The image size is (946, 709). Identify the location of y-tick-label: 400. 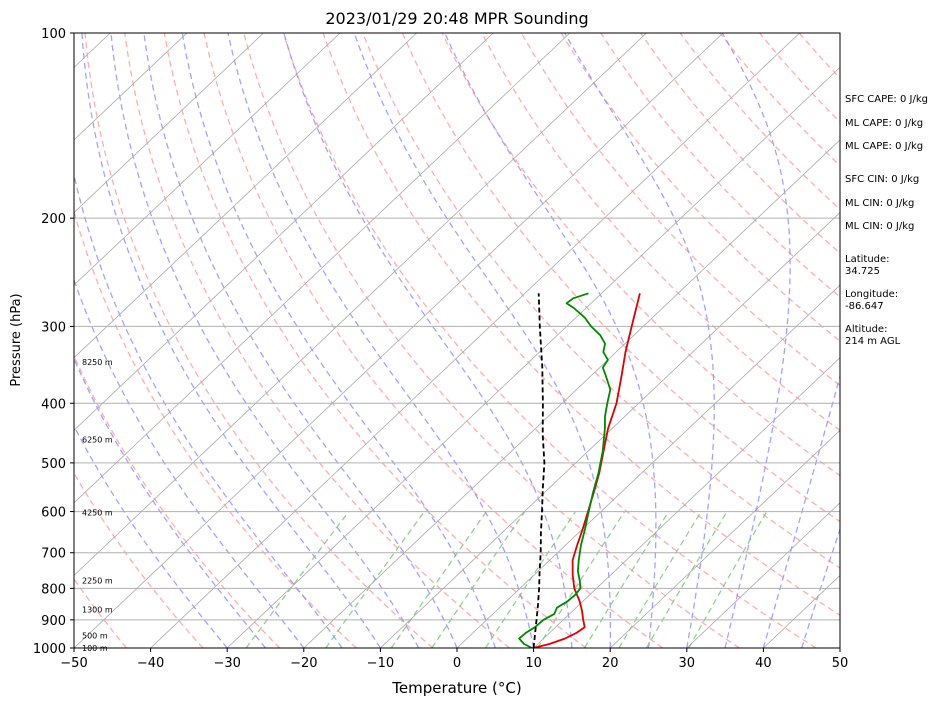
(53, 404).